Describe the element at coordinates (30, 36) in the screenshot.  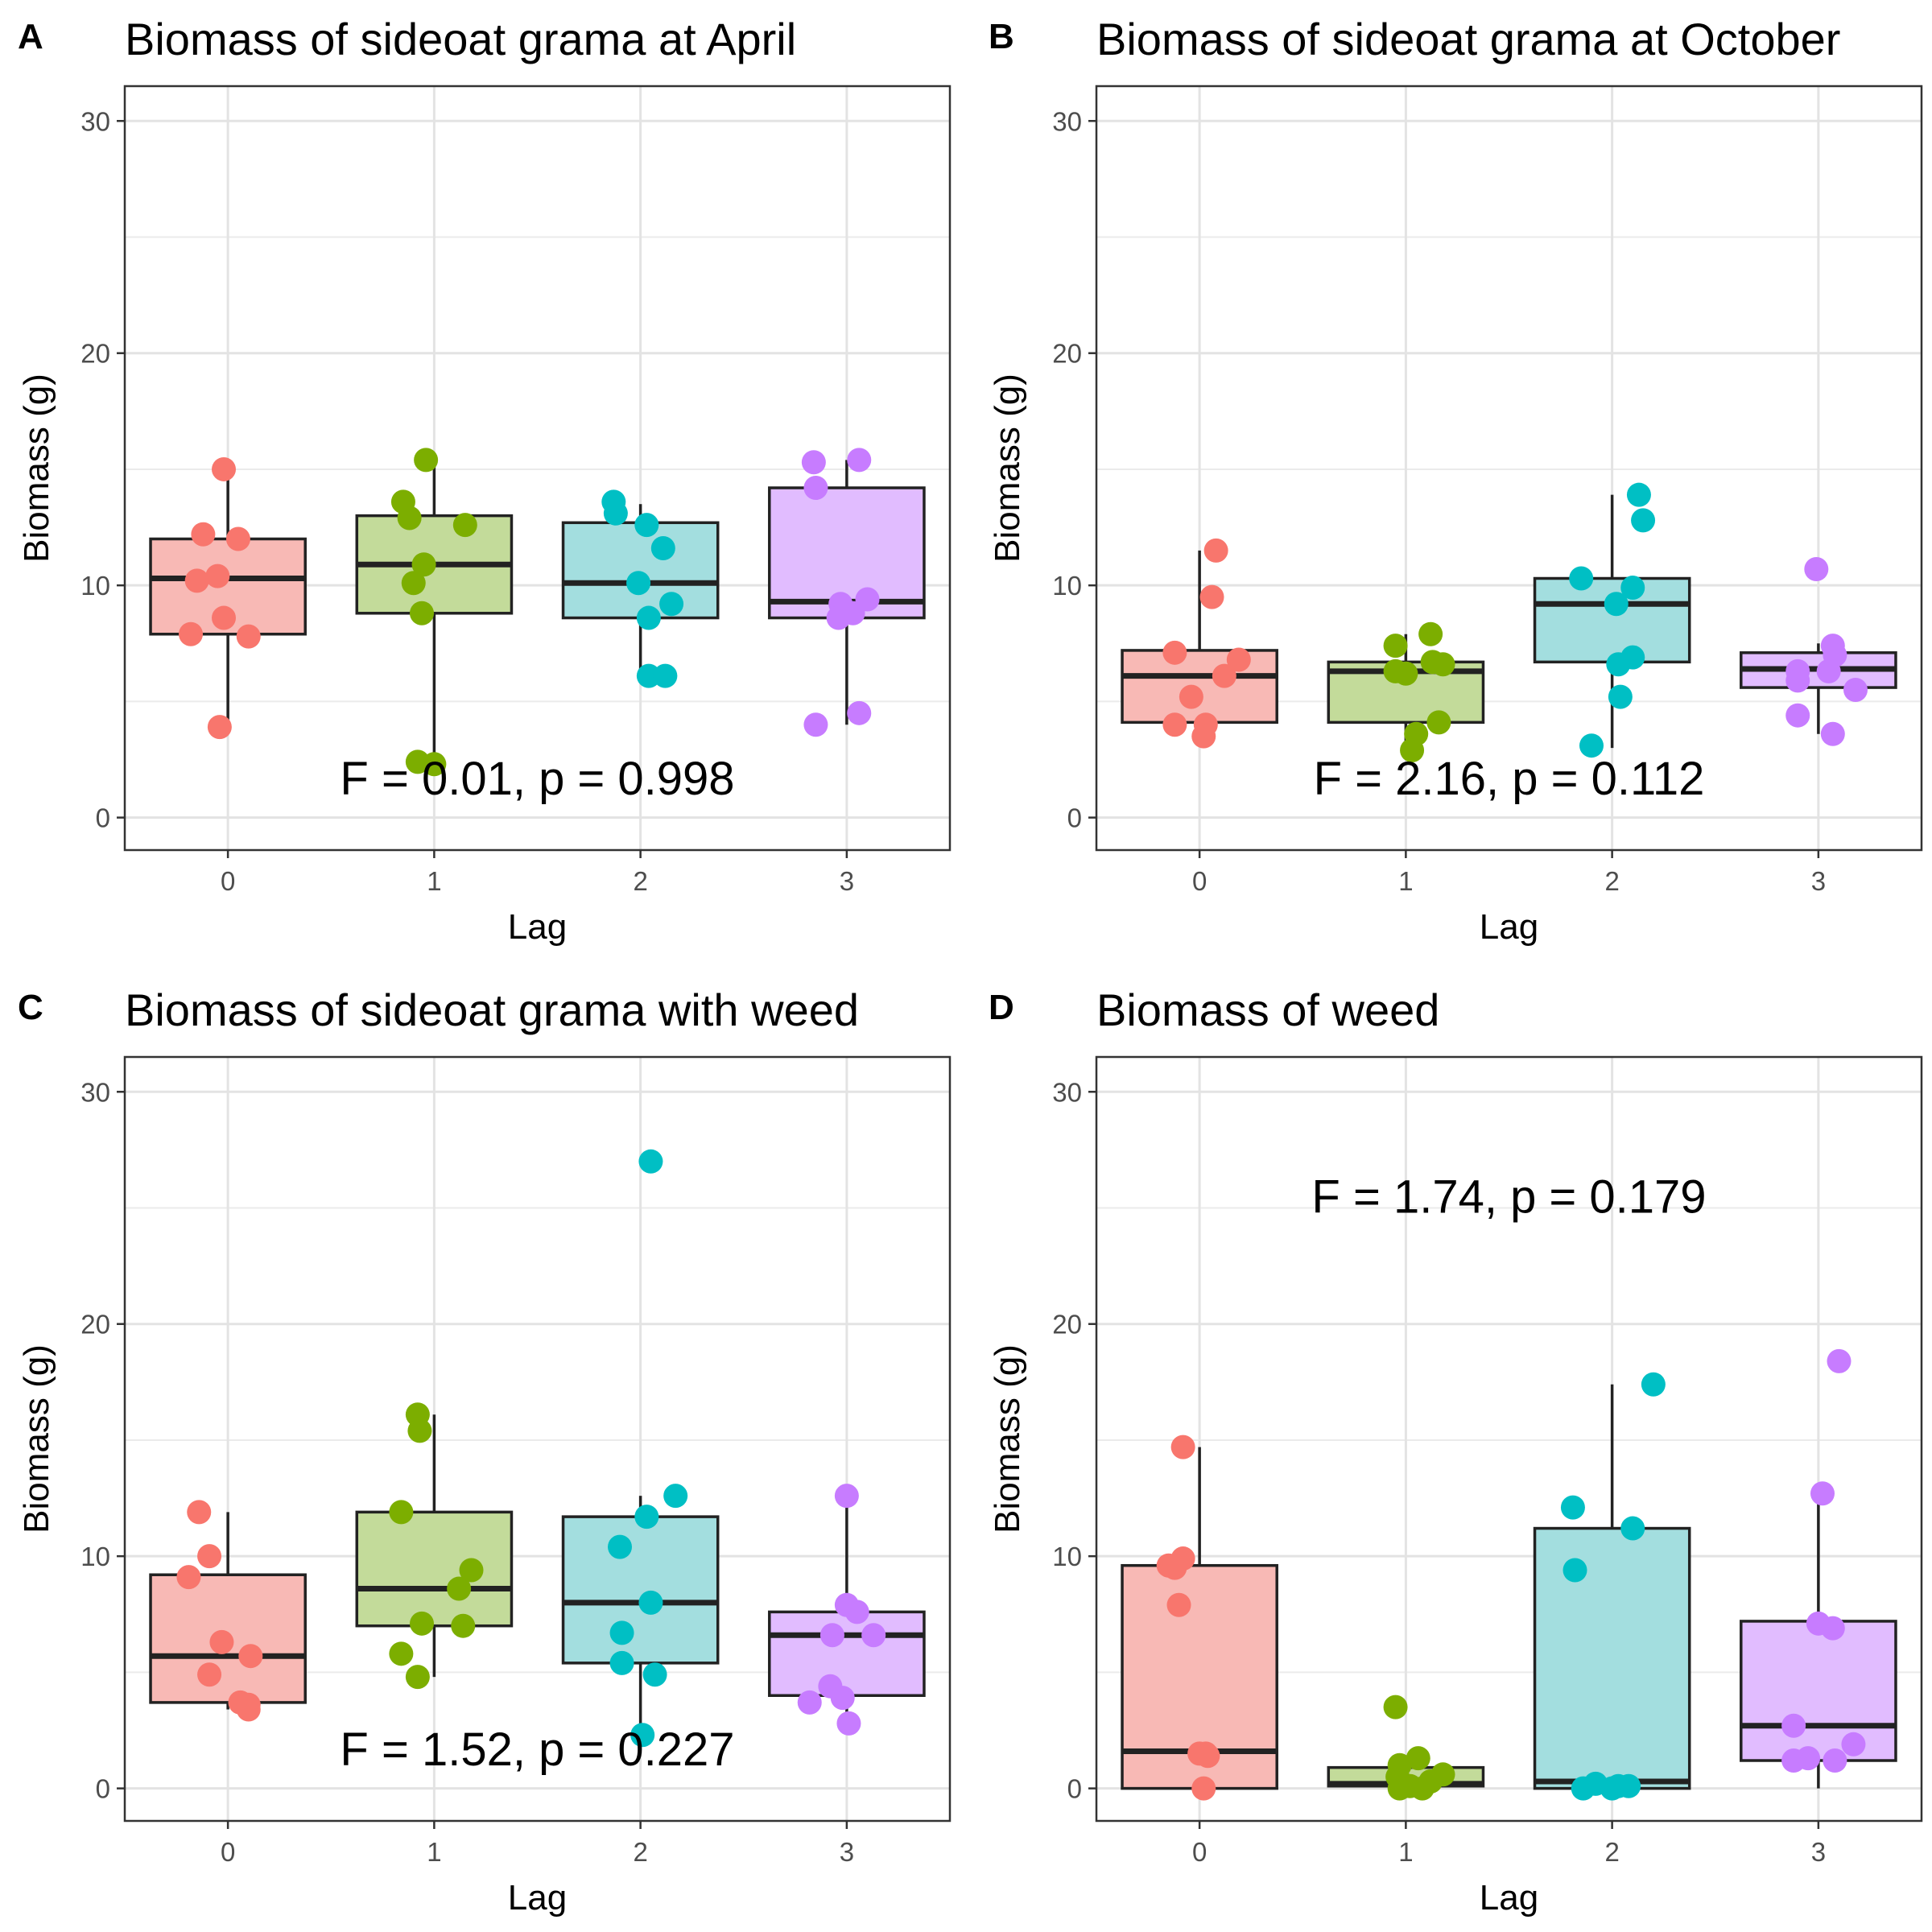
I see `panel-letter: A` at that location.